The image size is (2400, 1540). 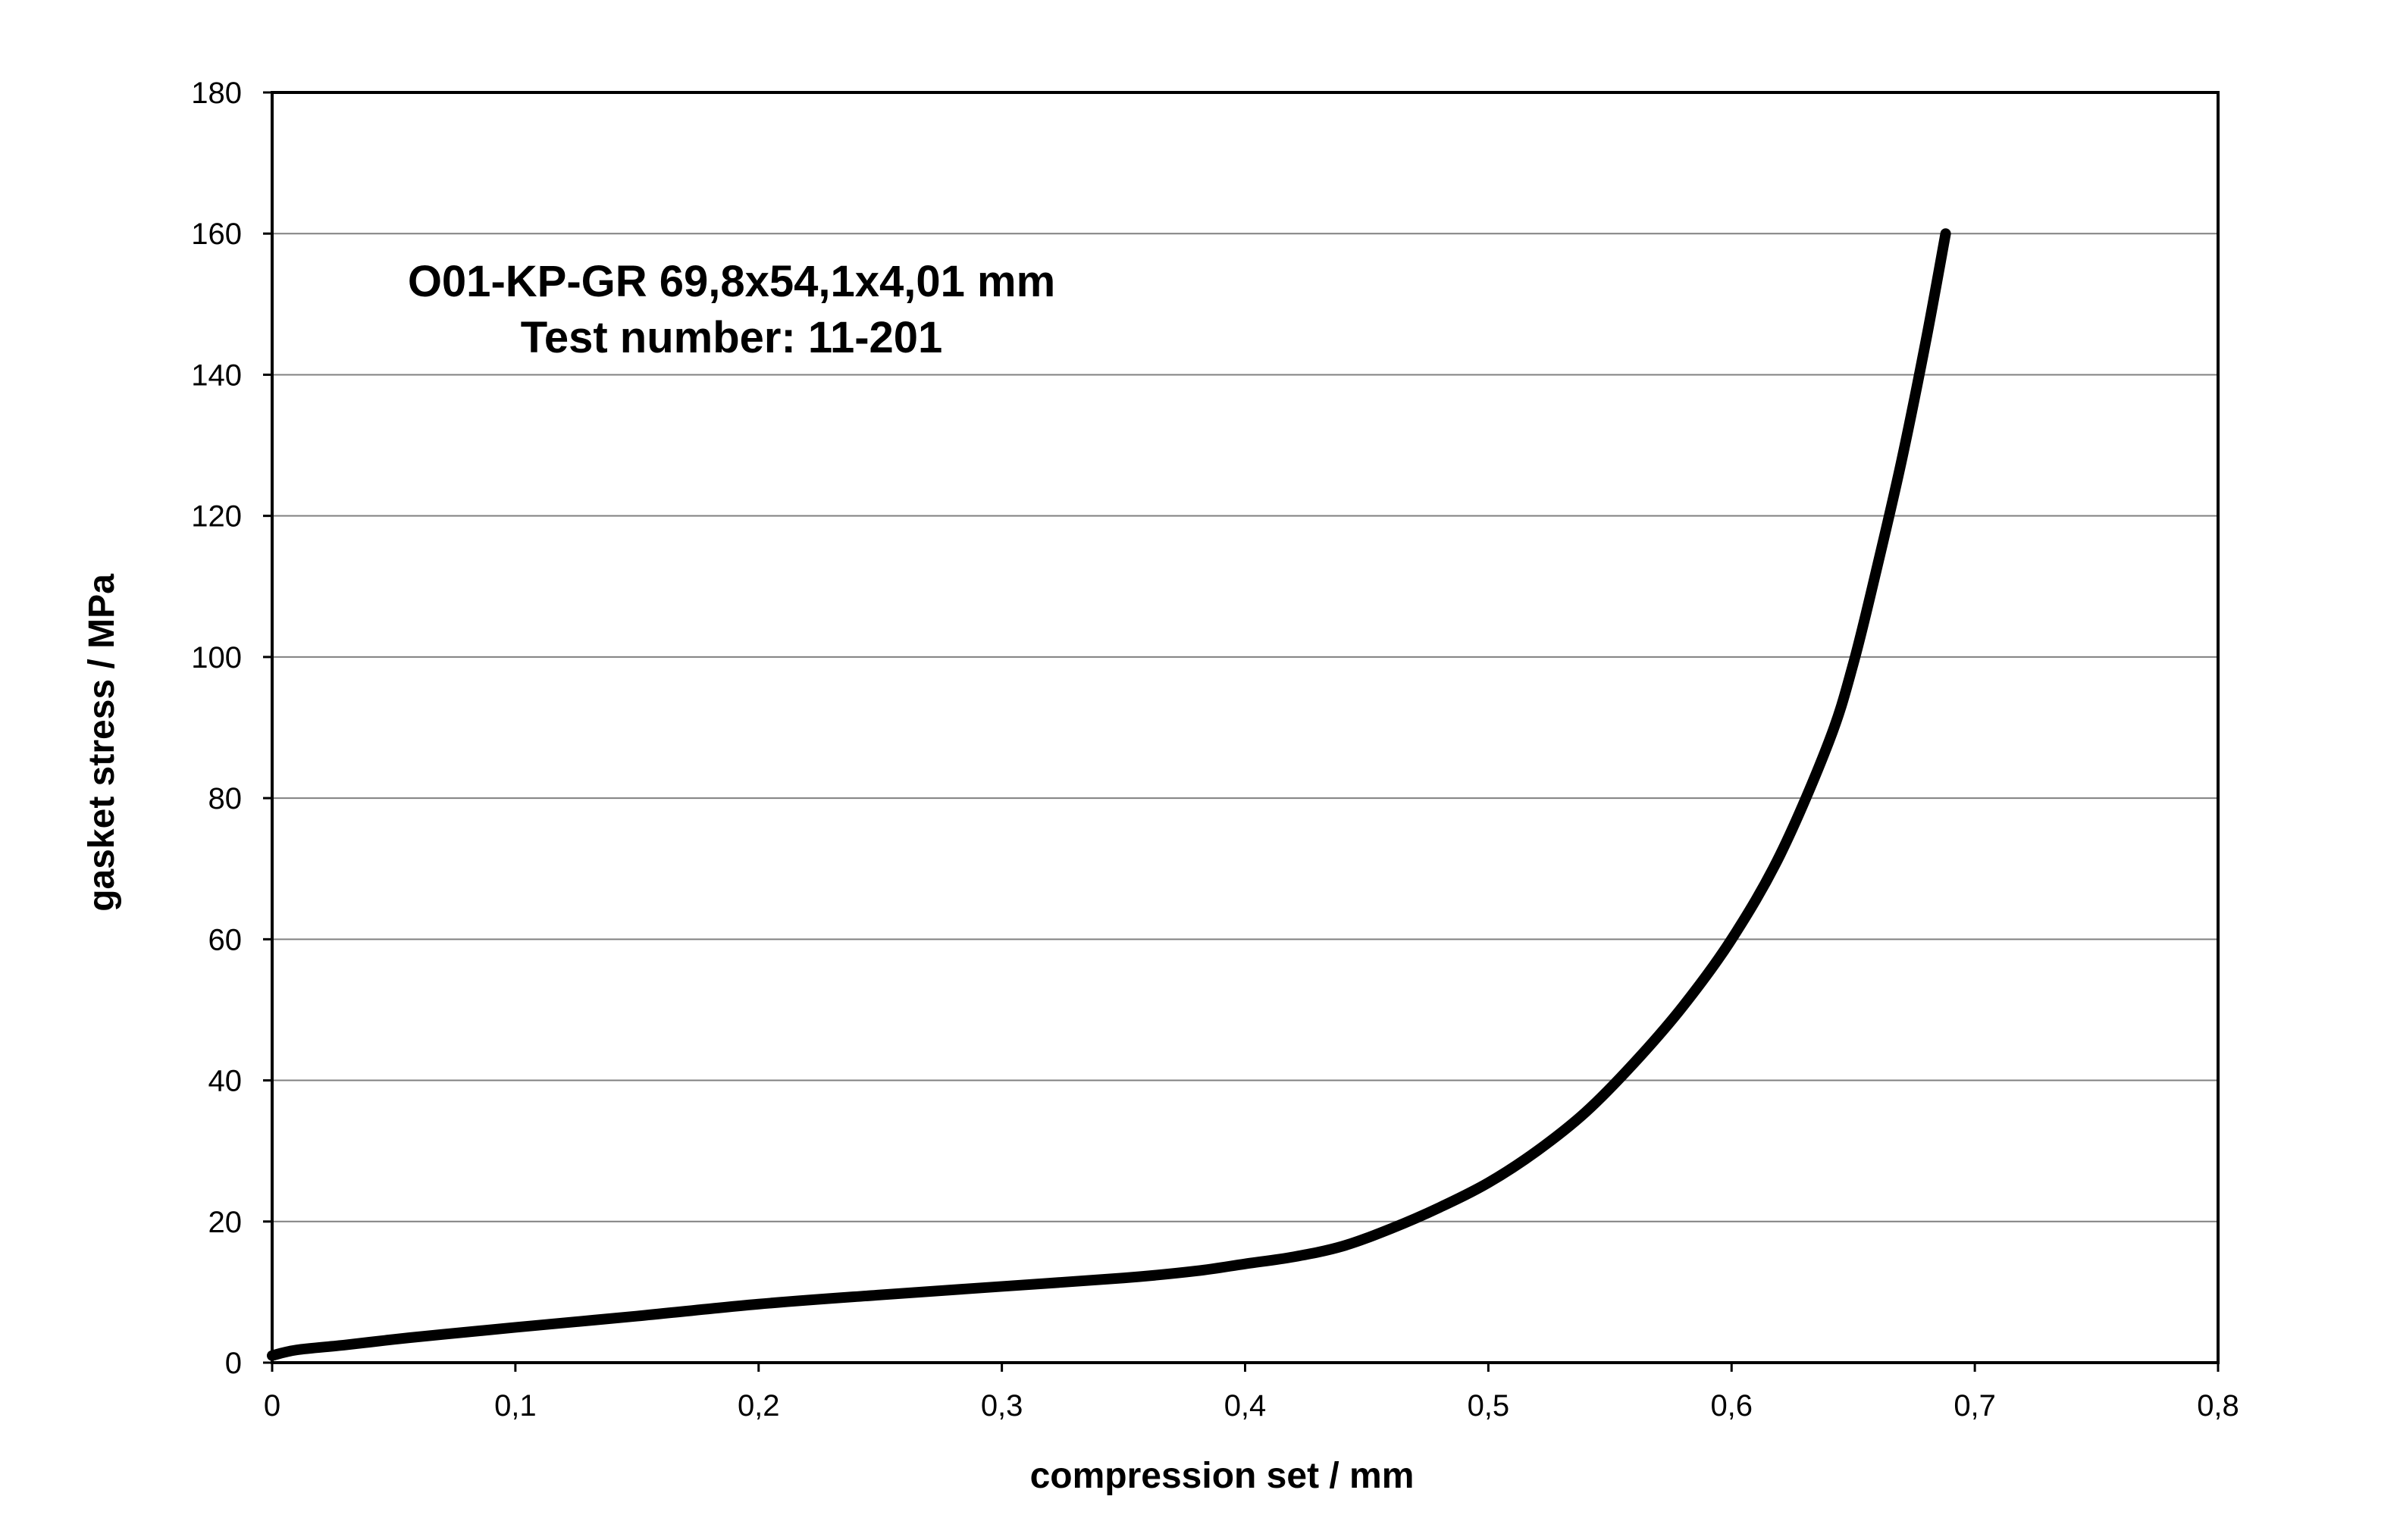 I want to click on x-tick-label-2: 0,2, so click(x=759, y=1406).